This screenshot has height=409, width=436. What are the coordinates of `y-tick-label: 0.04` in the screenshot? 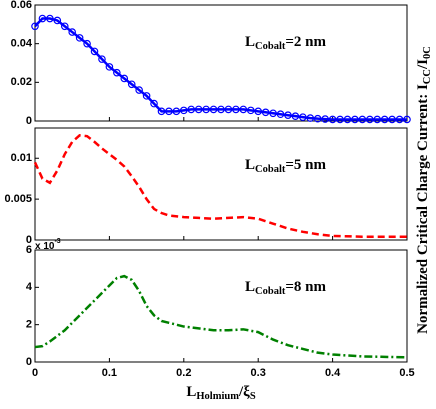 It's located at (22, 44).